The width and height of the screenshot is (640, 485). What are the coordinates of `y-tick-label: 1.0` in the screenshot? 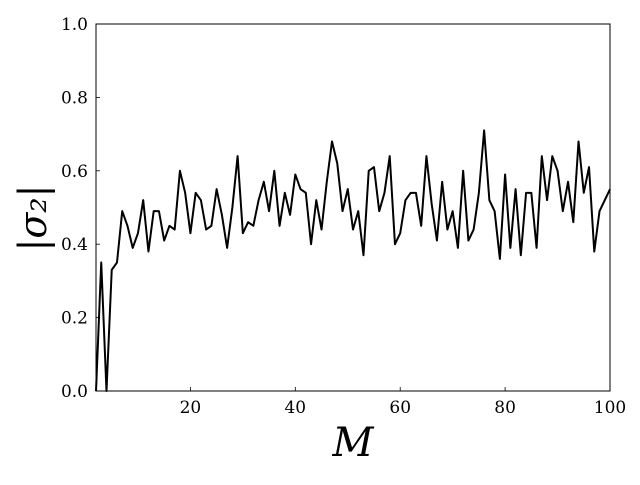 It's located at (74, 25).